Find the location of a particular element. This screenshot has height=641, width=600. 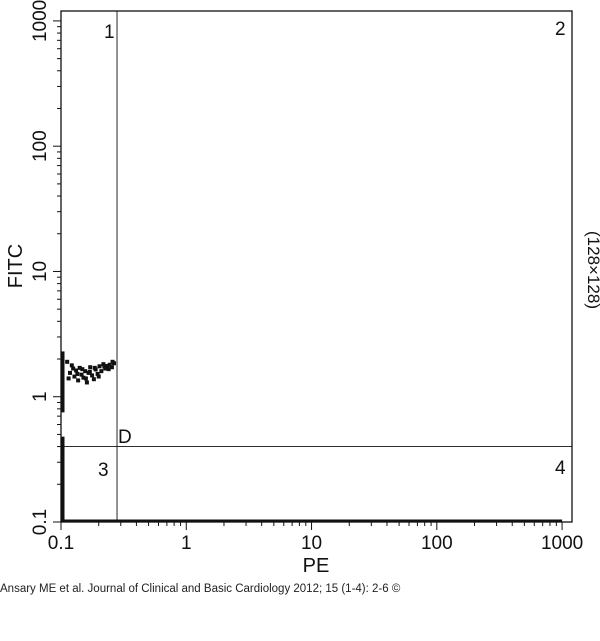

x-tick-label: 1 is located at coordinates (186, 543).